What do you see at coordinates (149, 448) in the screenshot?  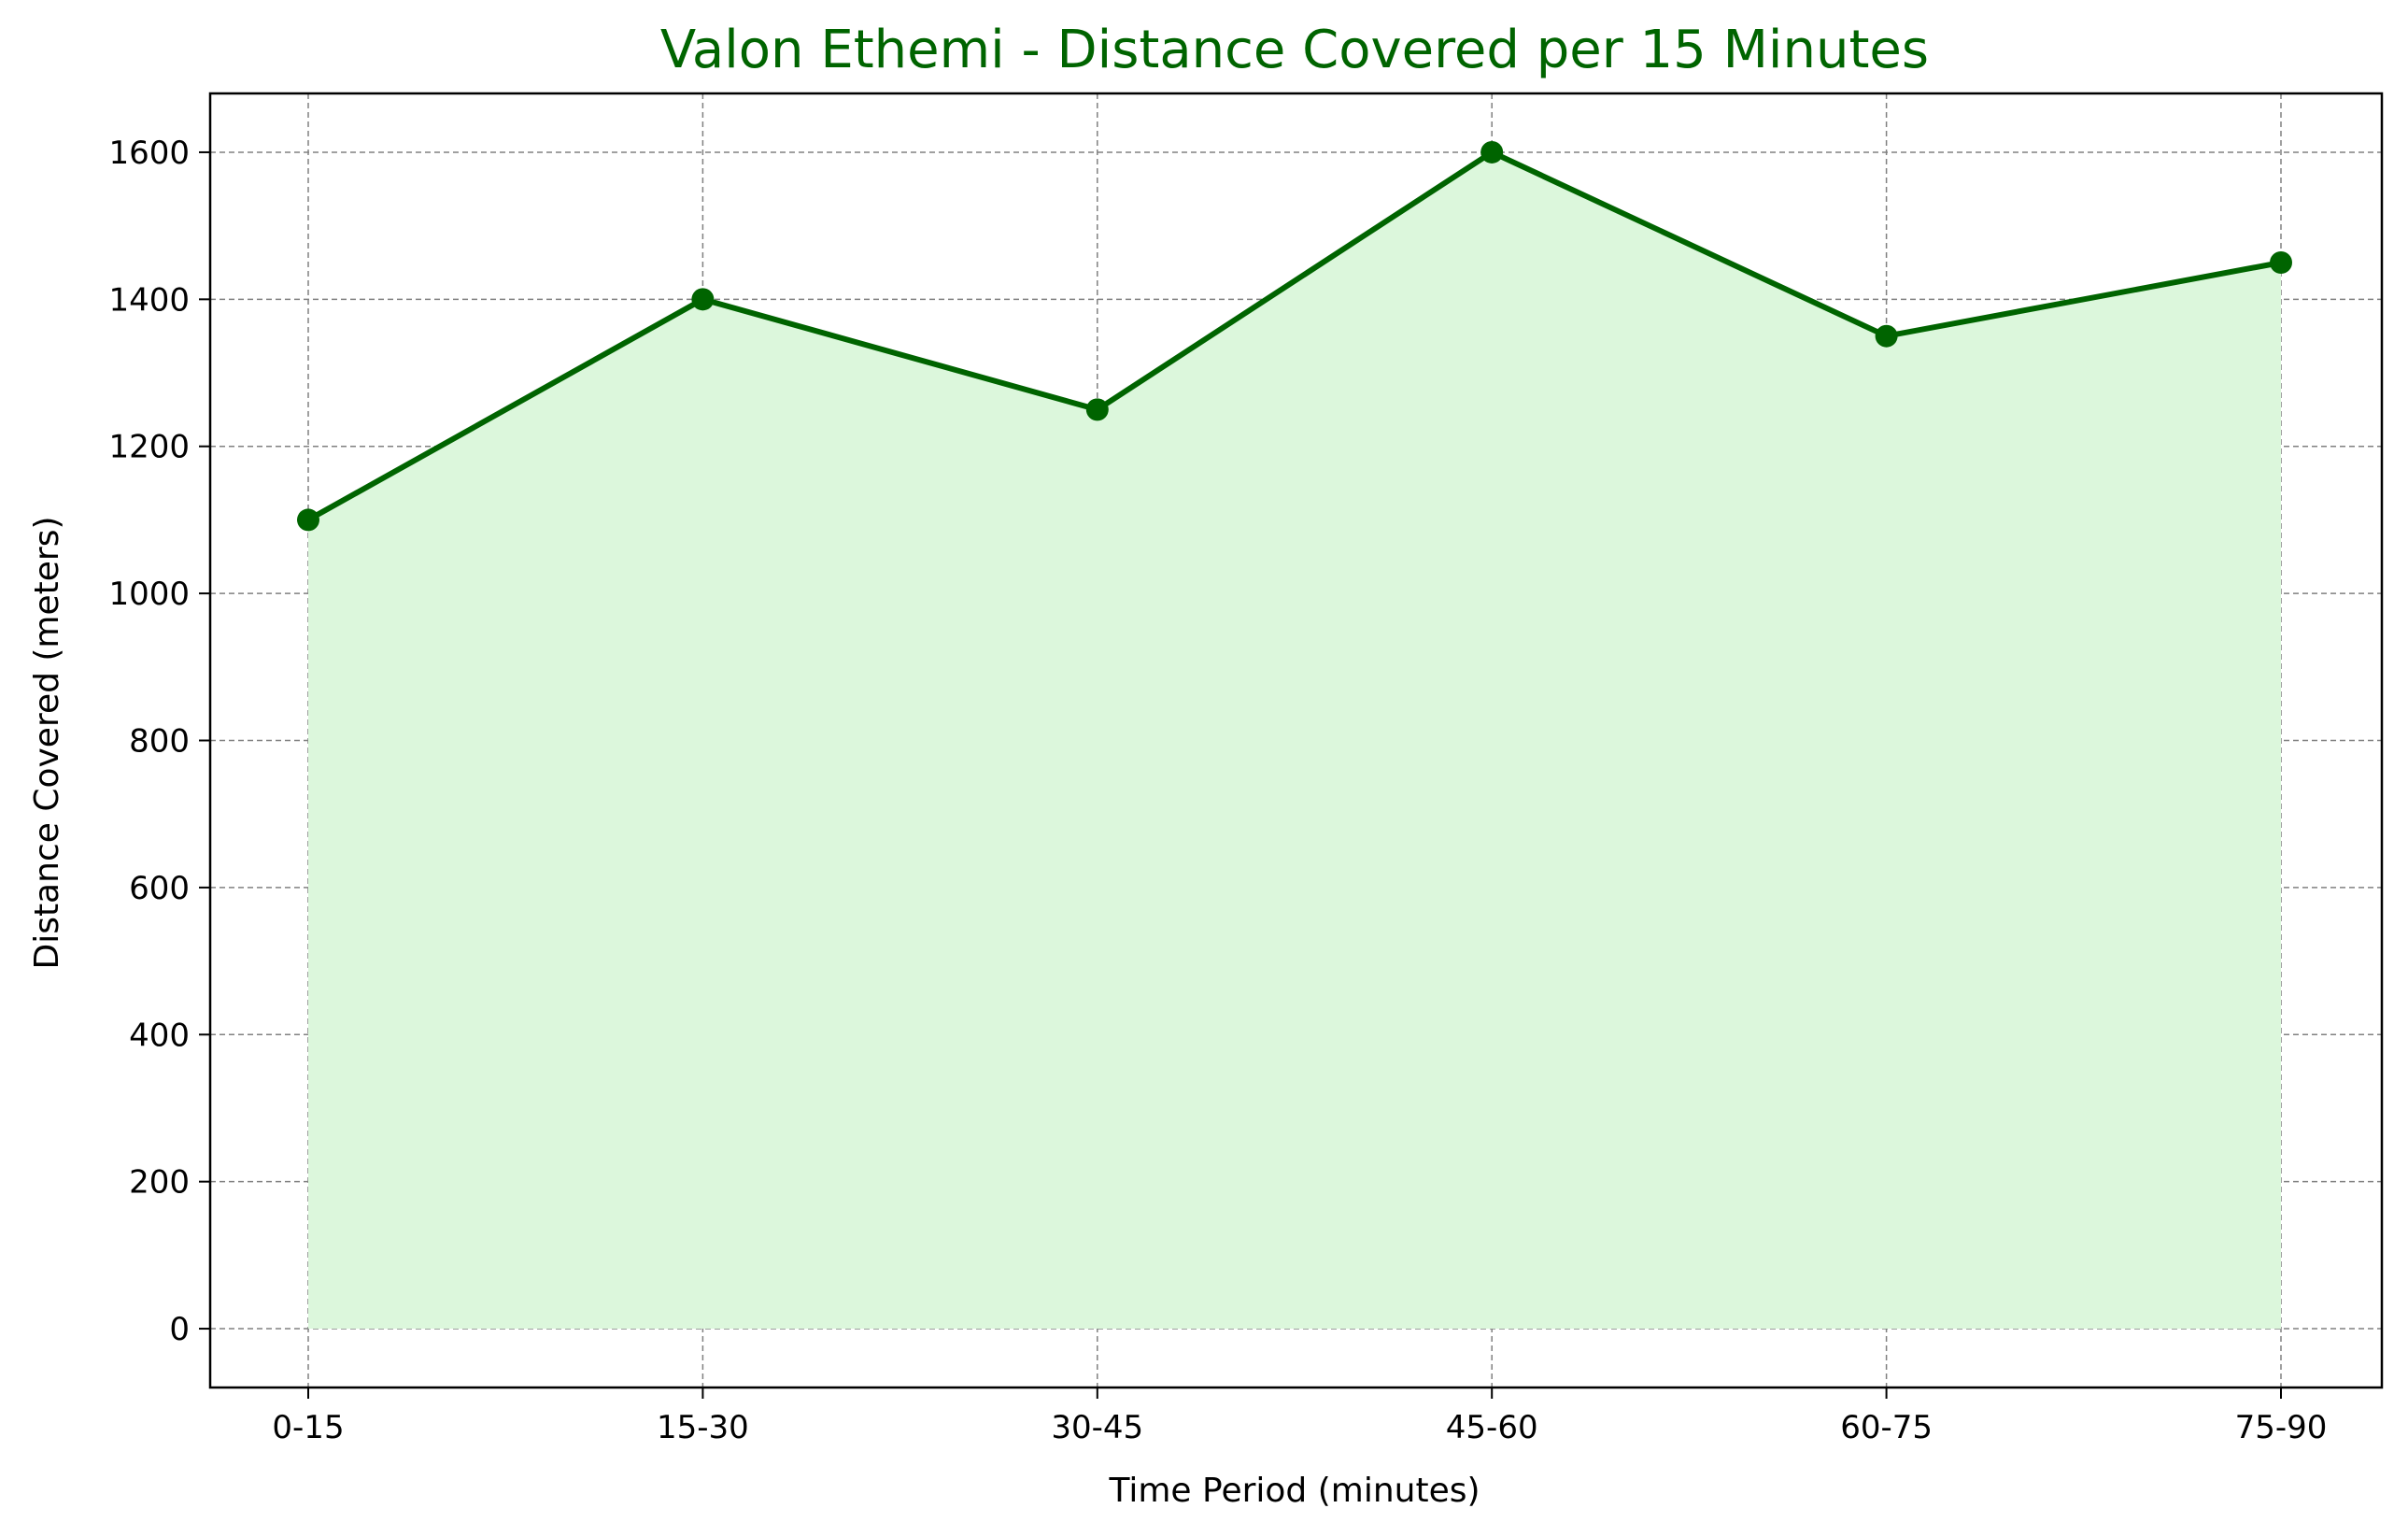 I see `y-tick-label: 1200` at bounding box center [149, 448].